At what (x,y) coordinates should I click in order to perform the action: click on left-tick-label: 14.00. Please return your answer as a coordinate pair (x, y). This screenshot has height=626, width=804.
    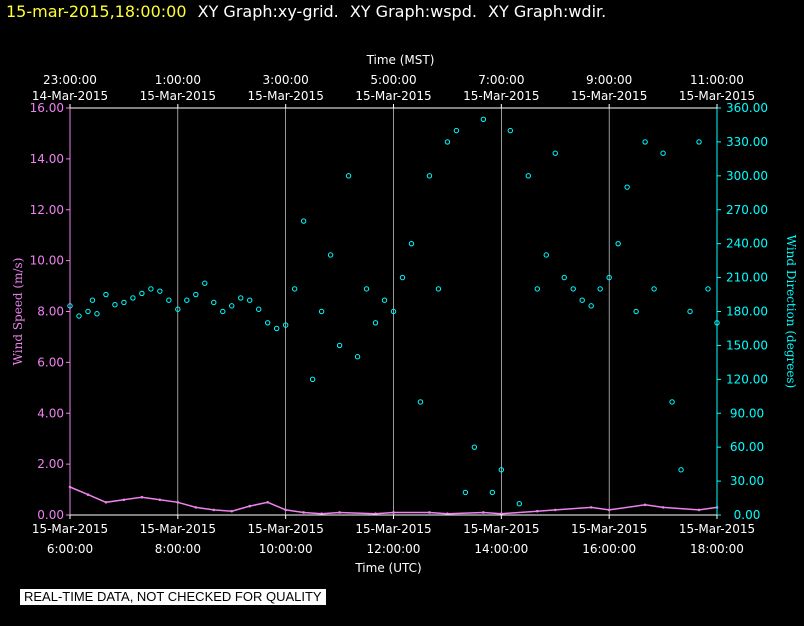
    Looking at the image, I should click on (47, 159).